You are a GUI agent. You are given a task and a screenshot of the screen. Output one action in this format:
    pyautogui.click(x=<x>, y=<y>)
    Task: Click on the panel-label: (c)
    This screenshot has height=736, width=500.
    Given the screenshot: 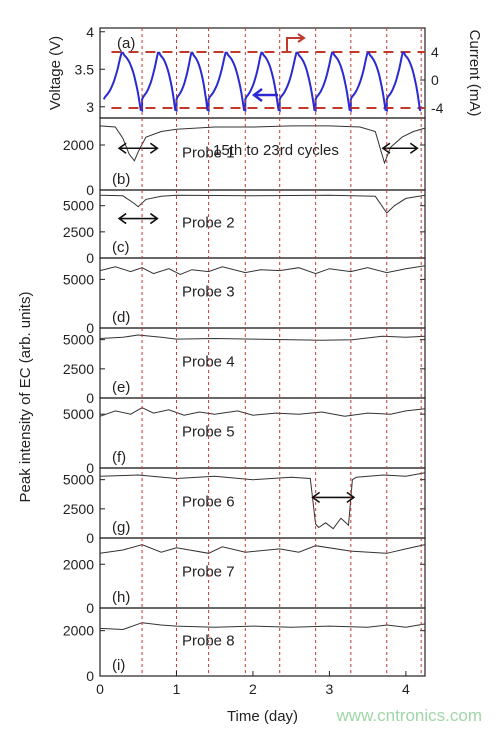 What is the action you would take?
    pyautogui.click(x=121, y=247)
    